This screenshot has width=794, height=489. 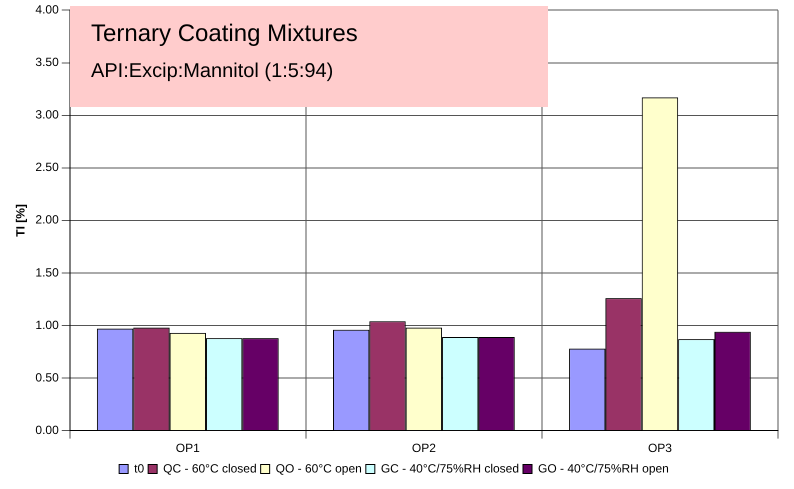 What do you see at coordinates (21, 220) in the screenshot?
I see `y-axis-title: TI [%]` at bounding box center [21, 220].